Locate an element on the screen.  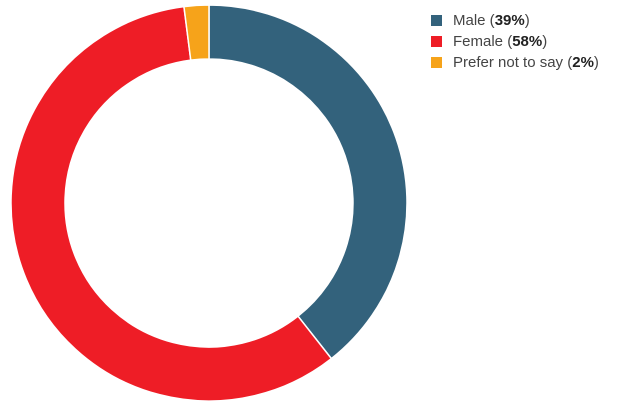
legend-label-female: Female (58%) is located at coordinates (500, 41).